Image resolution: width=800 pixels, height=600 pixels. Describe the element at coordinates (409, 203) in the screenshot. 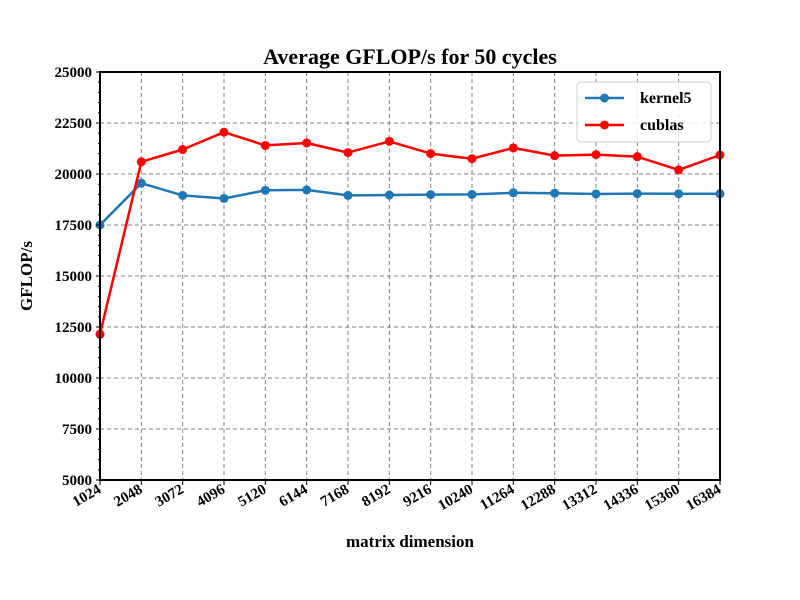

I see `series-line-kernel5` at that location.